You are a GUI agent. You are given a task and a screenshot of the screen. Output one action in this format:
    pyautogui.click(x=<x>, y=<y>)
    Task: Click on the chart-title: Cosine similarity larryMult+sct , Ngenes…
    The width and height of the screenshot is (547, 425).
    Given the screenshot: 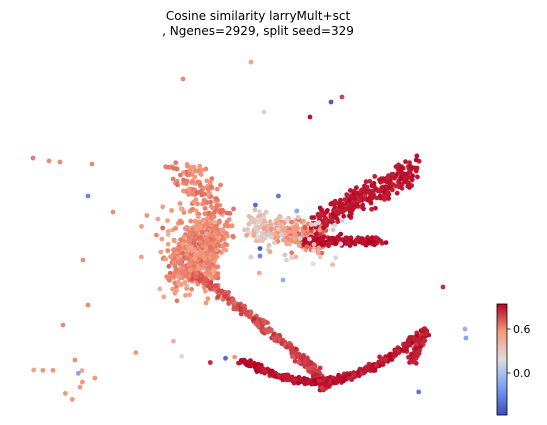 What is the action you would take?
    pyautogui.click(x=258, y=24)
    